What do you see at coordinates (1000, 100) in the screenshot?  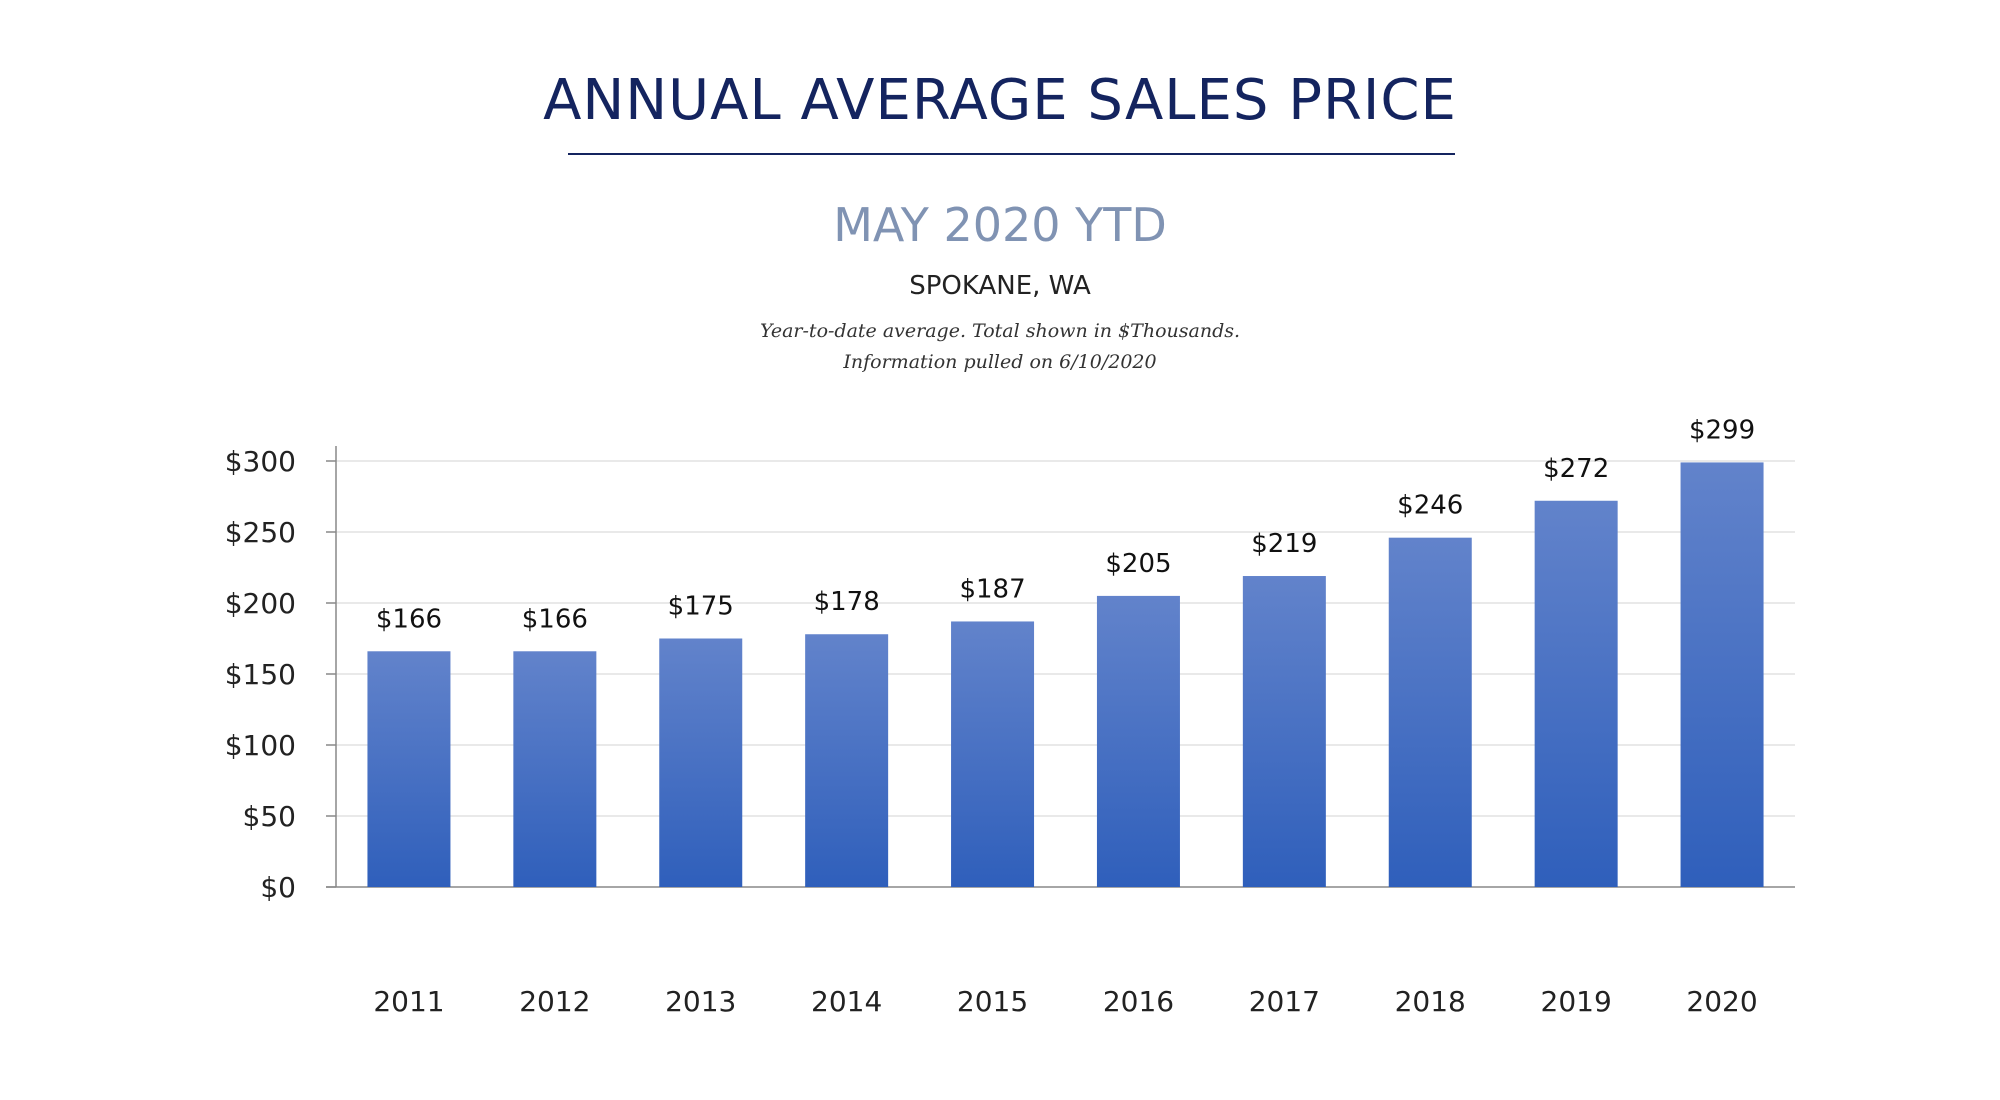 I see `chart-title: ANNUAL AVERAGE SALES PRICE` at bounding box center [1000, 100].